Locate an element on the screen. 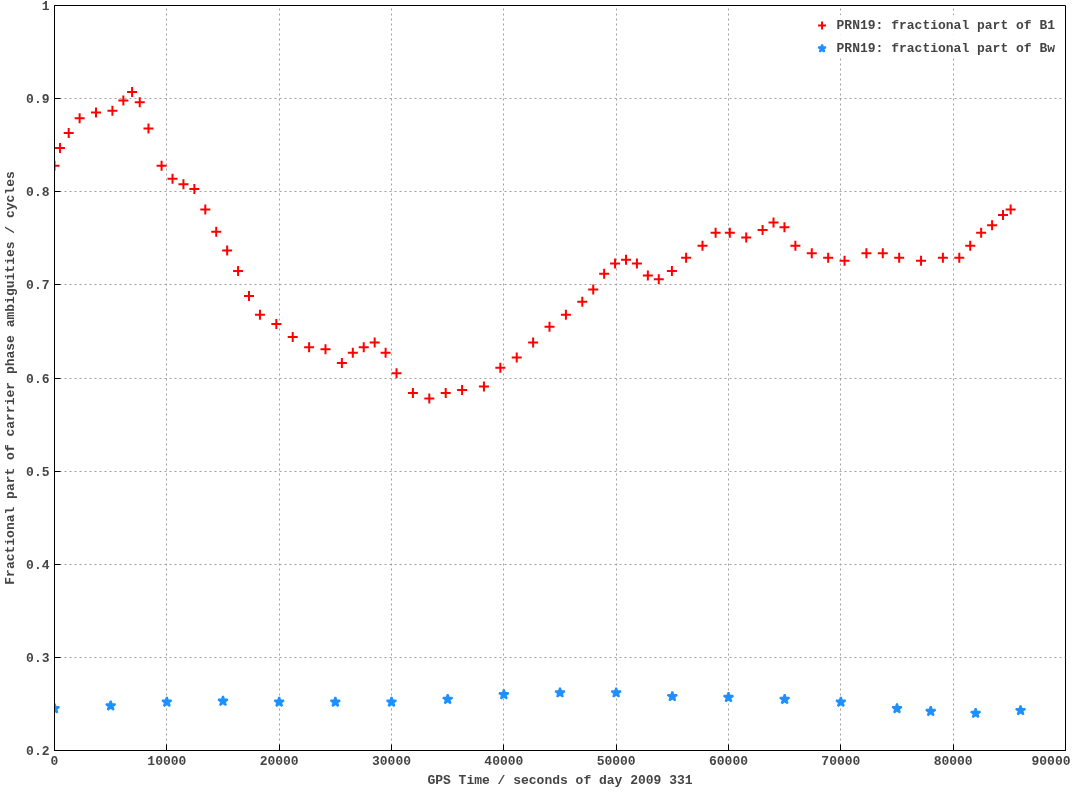  y-axis-title: Fractional part of carrier phase ambiguities / cycles is located at coordinates (11, 378).